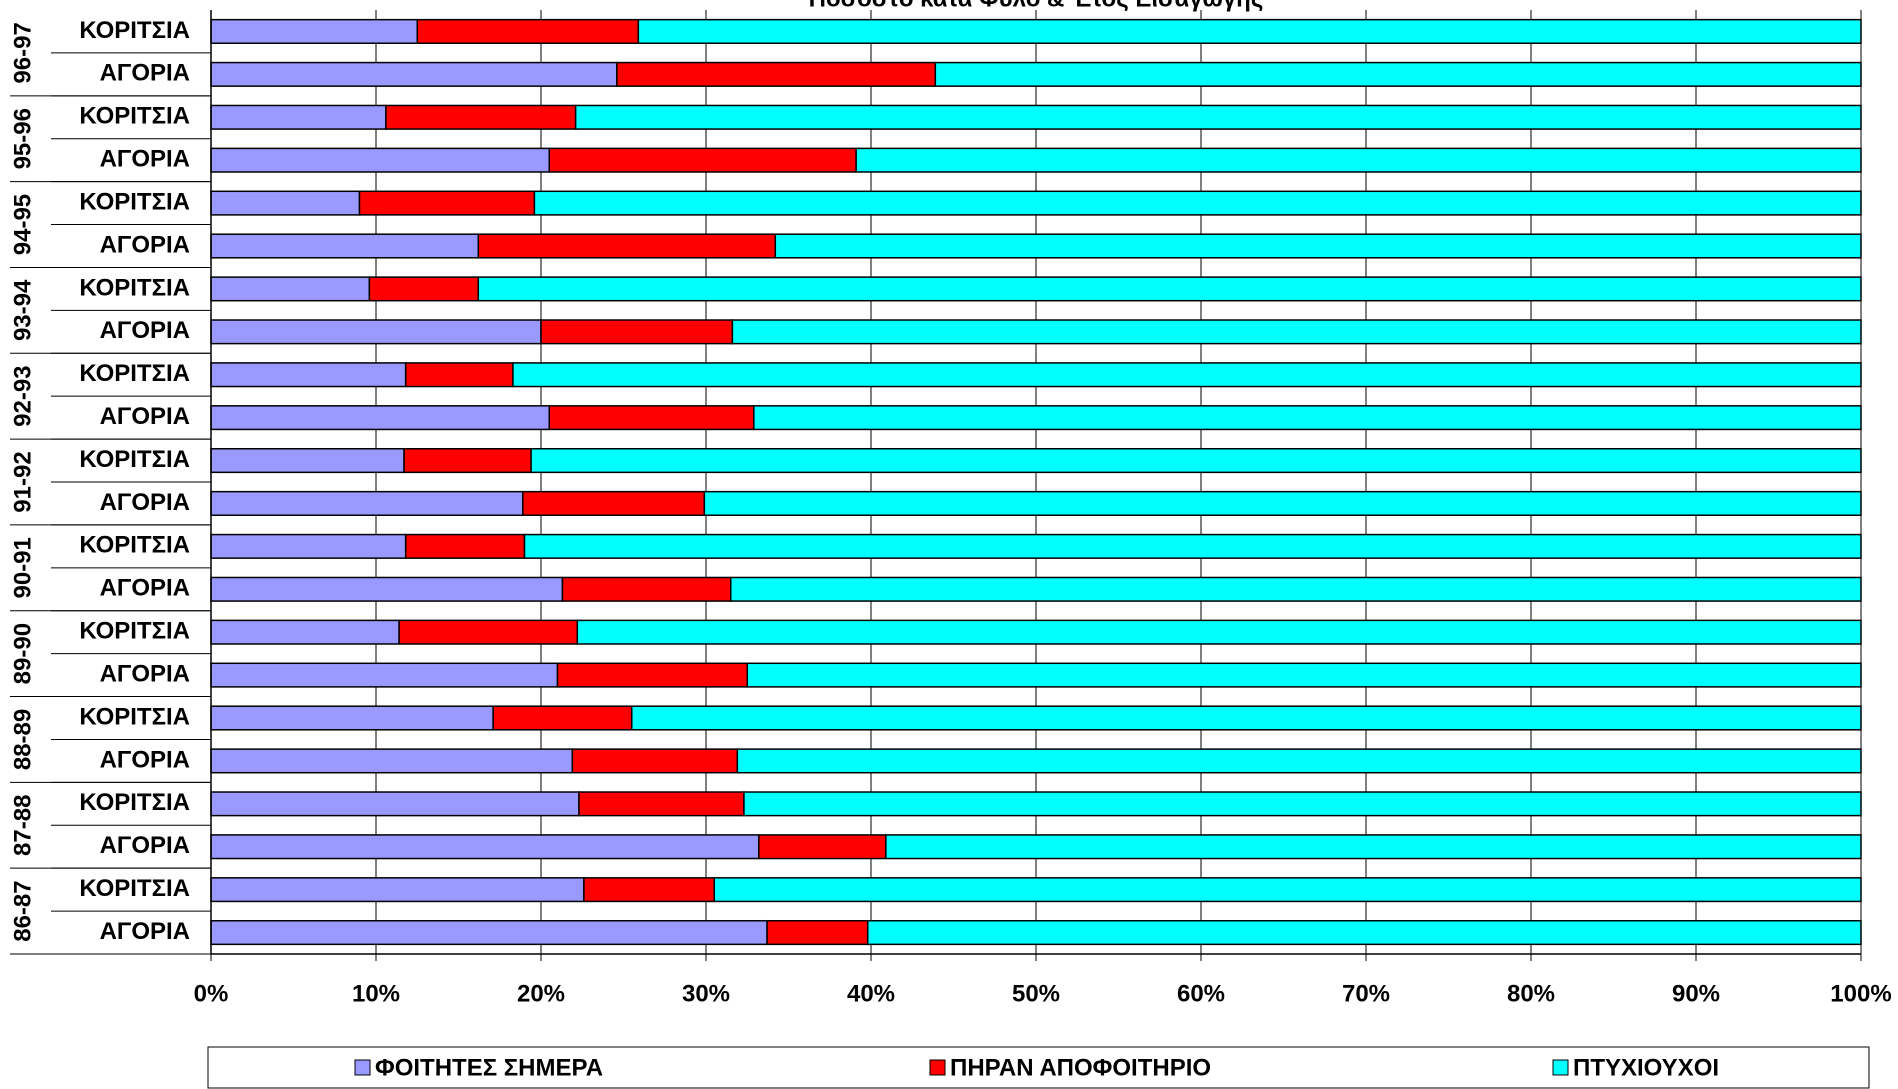 Image resolution: width=1898 pixels, height=1089 pixels. Describe the element at coordinates (22, 310) in the screenshot. I see `group-label: 93-94` at that location.